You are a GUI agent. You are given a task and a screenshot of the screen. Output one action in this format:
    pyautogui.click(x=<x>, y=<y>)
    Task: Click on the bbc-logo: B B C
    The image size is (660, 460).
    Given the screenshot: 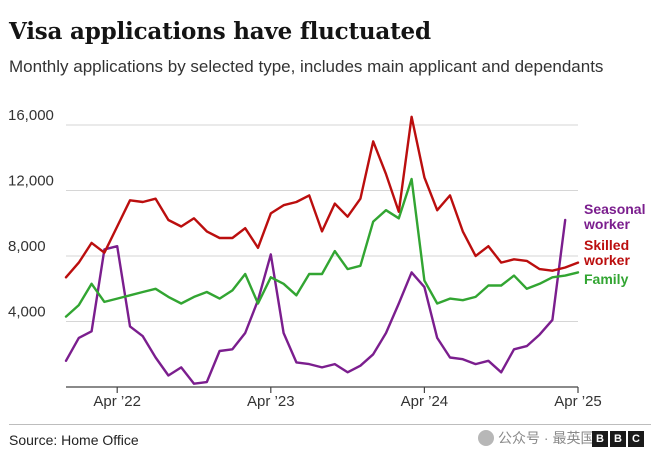 What is the action you would take?
    pyautogui.click(x=618, y=439)
    